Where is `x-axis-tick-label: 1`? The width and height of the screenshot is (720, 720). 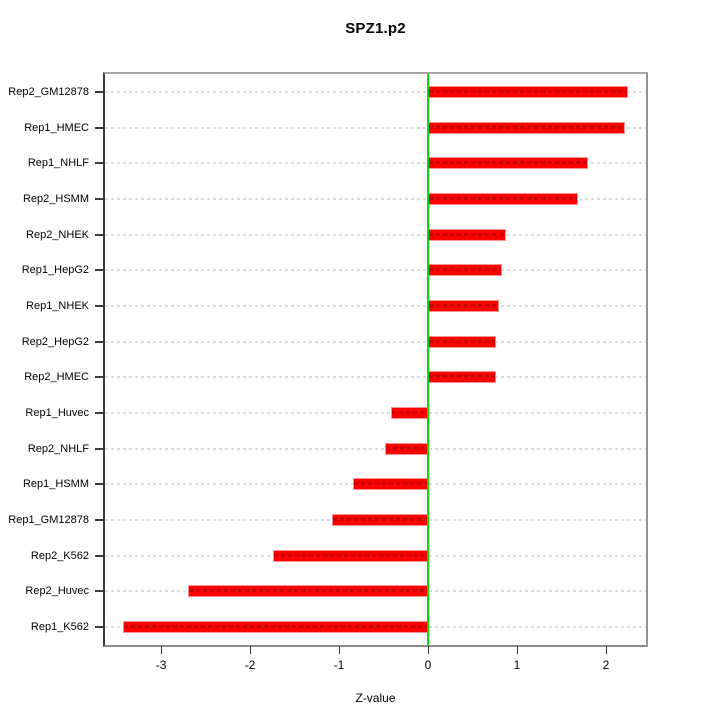
x-axis-tick-label: 1 is located at coordinates (517, 665).